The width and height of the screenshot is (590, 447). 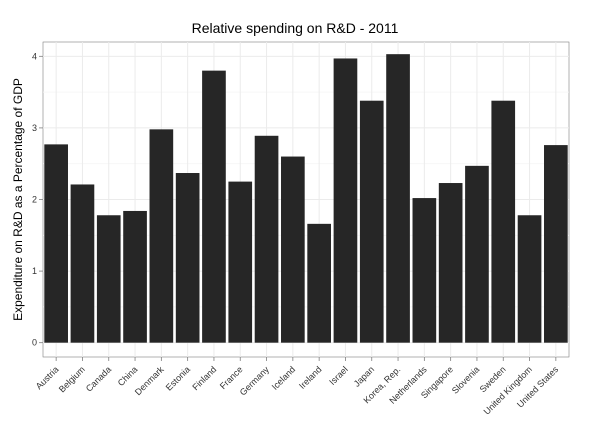 What do you see at coordinates (34, 343) in the screenshot?
I see `y-tick-label: 0` at bounding box center [34, 343].